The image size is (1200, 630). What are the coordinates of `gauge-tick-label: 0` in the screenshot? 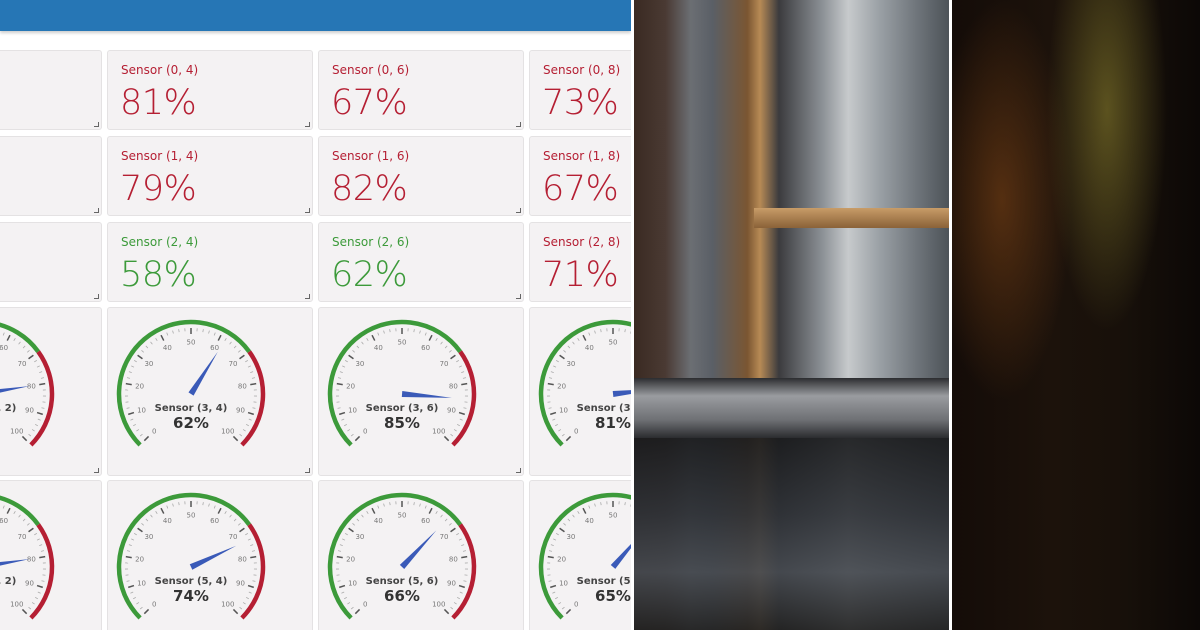 It's located at (365, 431).